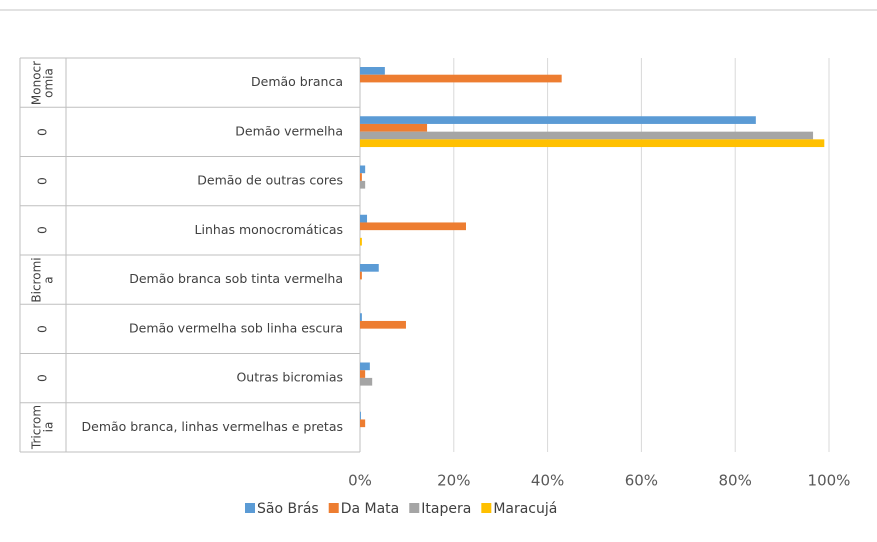 The width and height of the screenshot is (877, 542). What do you see at coordinates (360, 481) in the screenshot?
I see `x-tick-label: 0%` at bounding box center [360, 481].